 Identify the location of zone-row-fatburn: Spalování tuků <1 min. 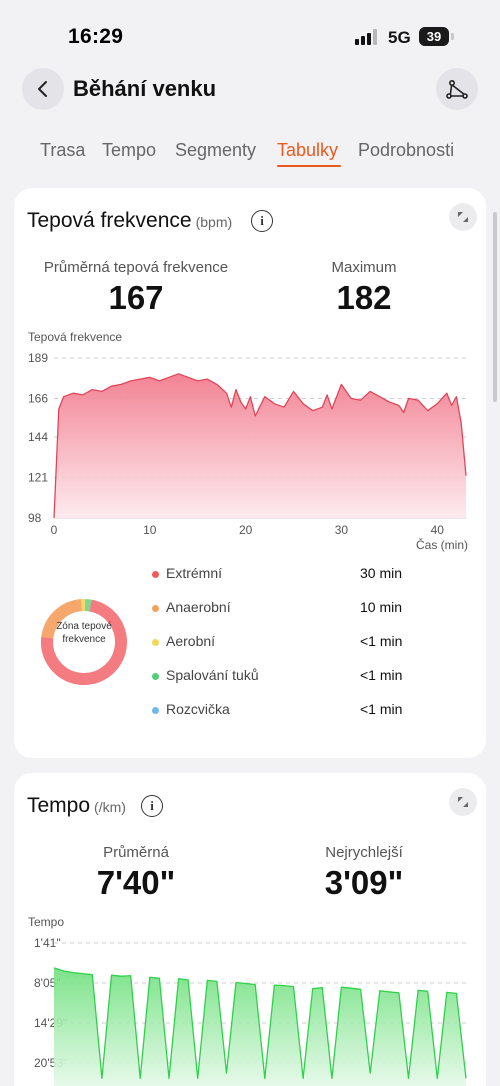
(282, 677).